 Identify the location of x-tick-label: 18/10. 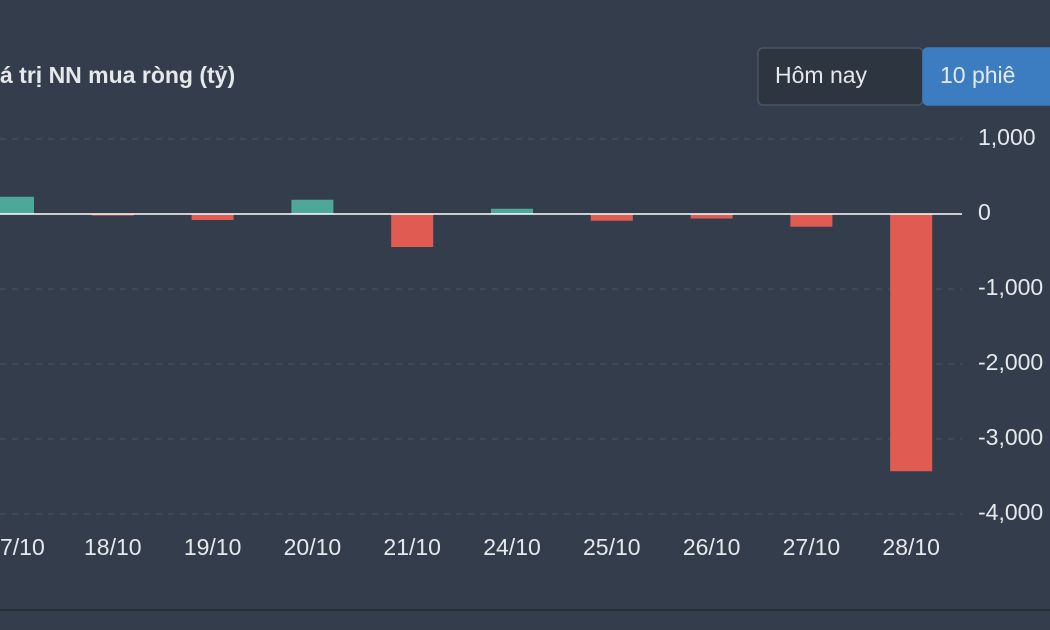
(113, 547).